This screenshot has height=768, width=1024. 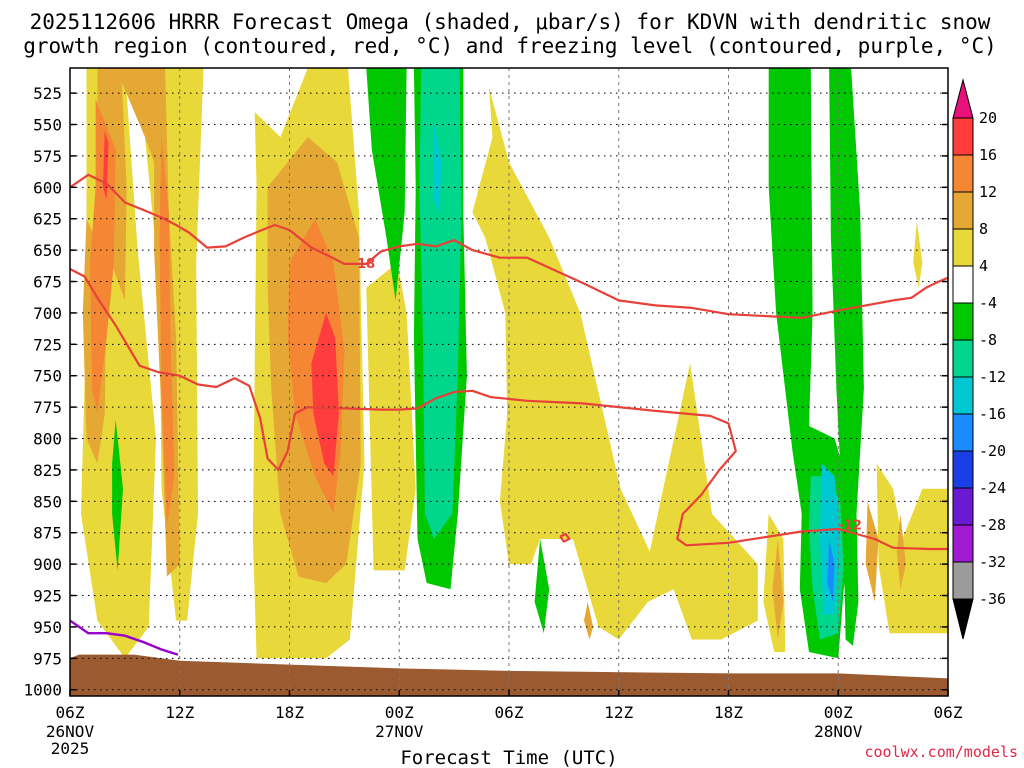 What do you see at coordinates (979, 359) in the screenshot?
I see `colorbar: 20 16 12 8 4 -4 -8 -12 -16 -20 -24 -28 -32 -36` at bounding box center [979, 359].